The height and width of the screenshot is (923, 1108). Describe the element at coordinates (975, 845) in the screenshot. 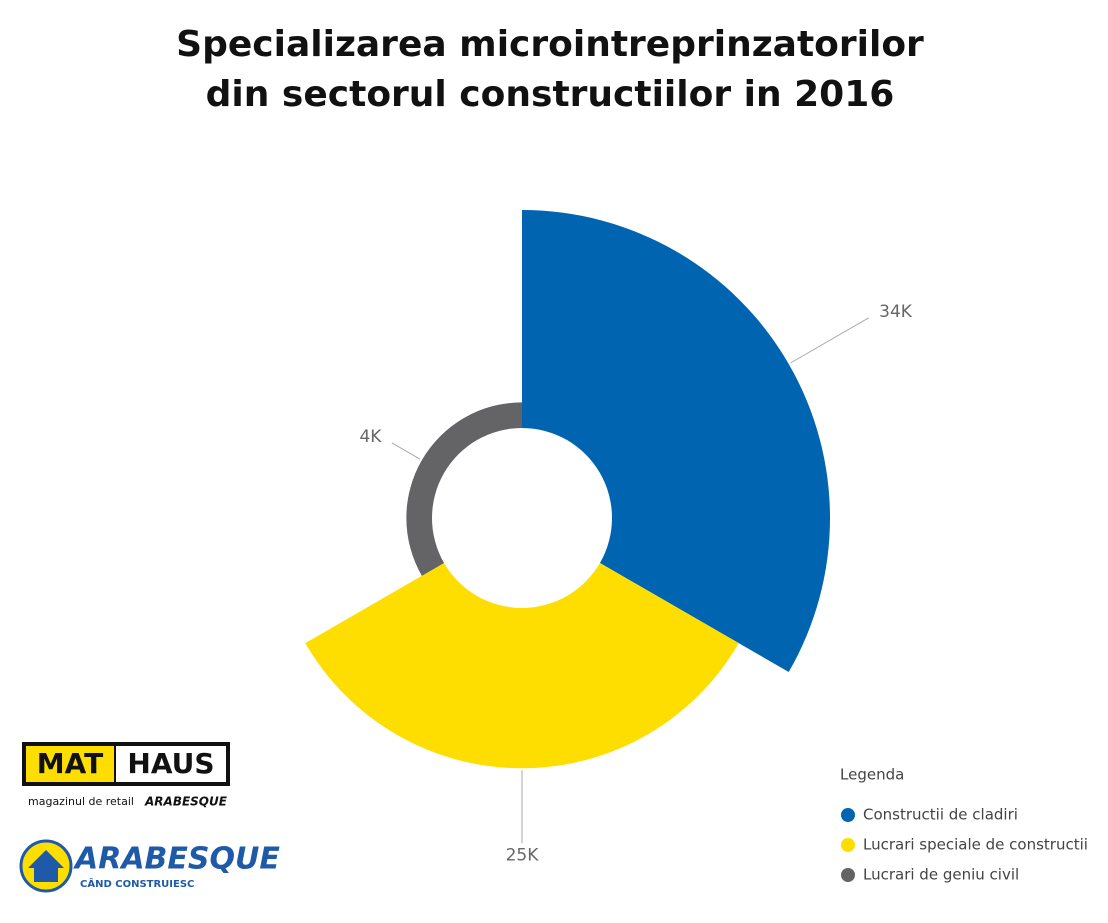

I see `legend-label: Lucrari speciale de constructii` at that location.